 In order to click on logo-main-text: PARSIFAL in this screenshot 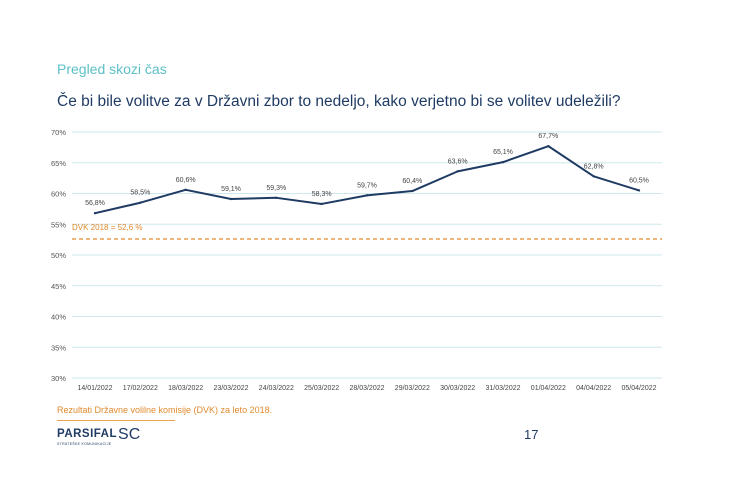, I will do `click(87, 434)`.